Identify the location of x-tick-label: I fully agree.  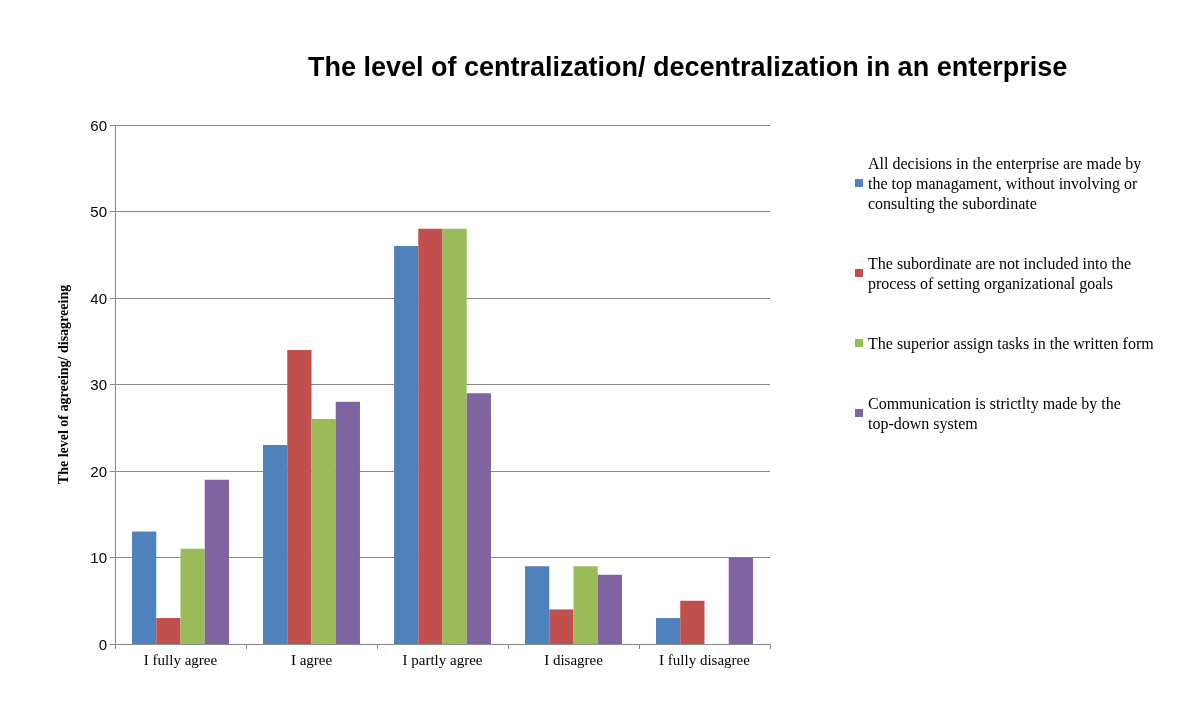
(180, 659).